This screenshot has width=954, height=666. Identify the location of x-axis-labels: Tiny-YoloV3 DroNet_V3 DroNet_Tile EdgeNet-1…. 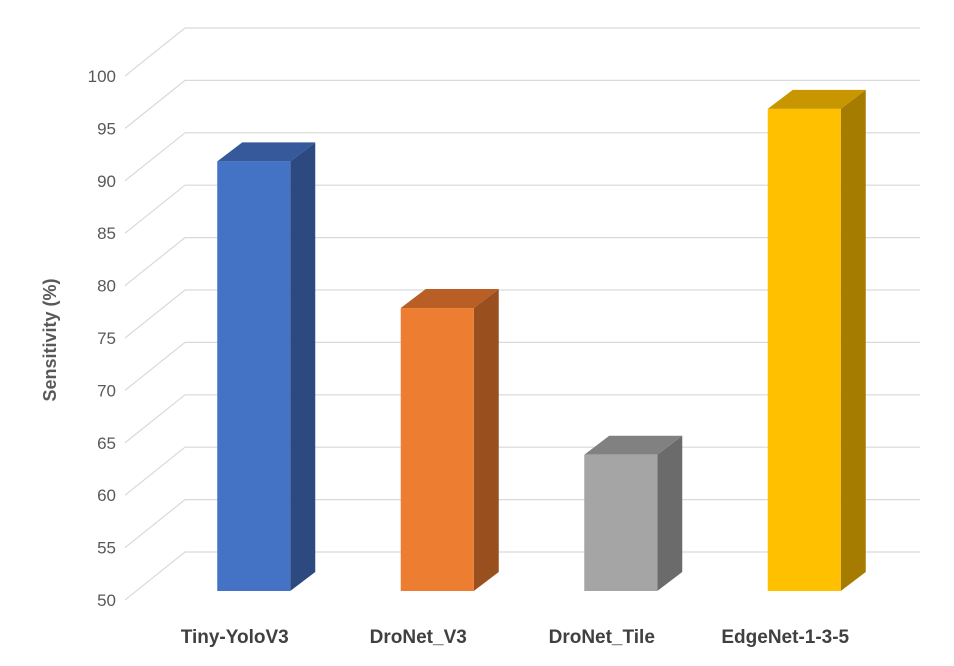
(515, 637).